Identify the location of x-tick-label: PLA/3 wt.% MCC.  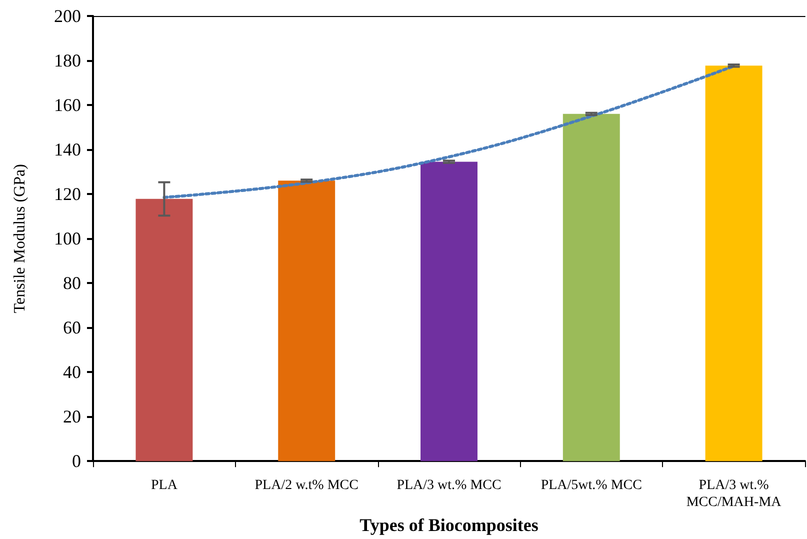
(449, 486).